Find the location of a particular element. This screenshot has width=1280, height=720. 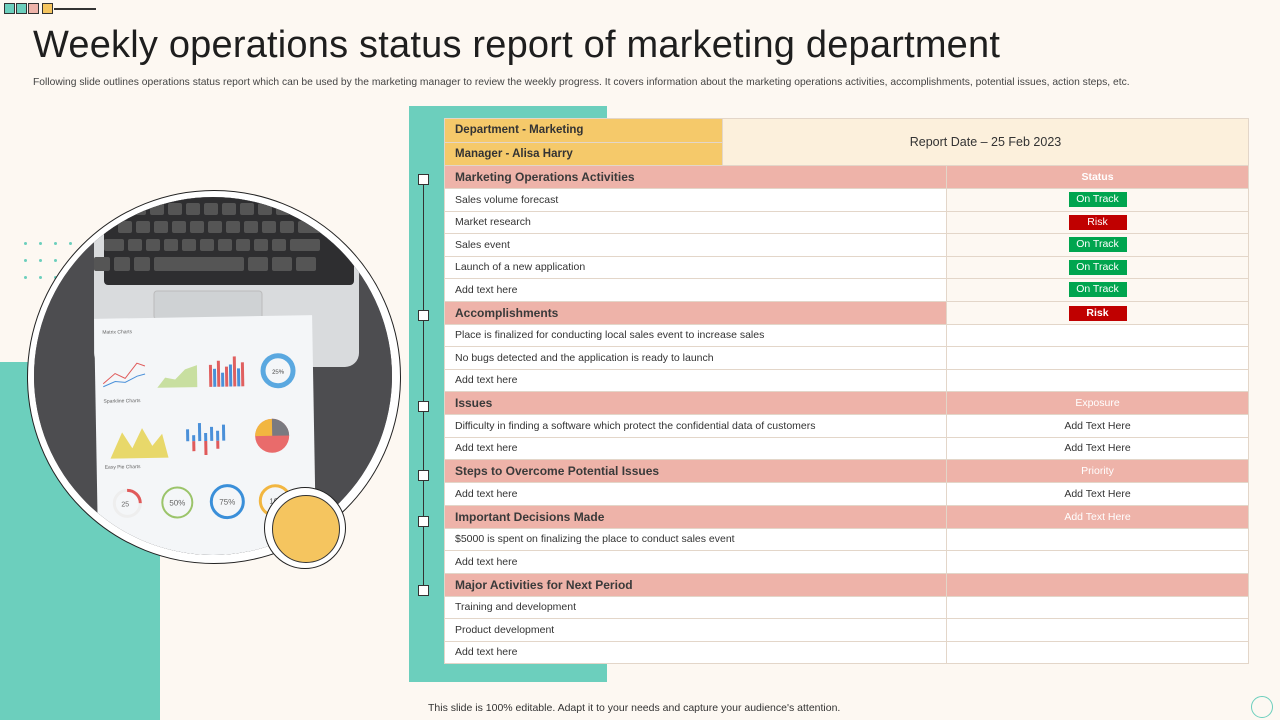

section-header-activities: Marketing Operations Activities Status is located at coordinates (846, 177).